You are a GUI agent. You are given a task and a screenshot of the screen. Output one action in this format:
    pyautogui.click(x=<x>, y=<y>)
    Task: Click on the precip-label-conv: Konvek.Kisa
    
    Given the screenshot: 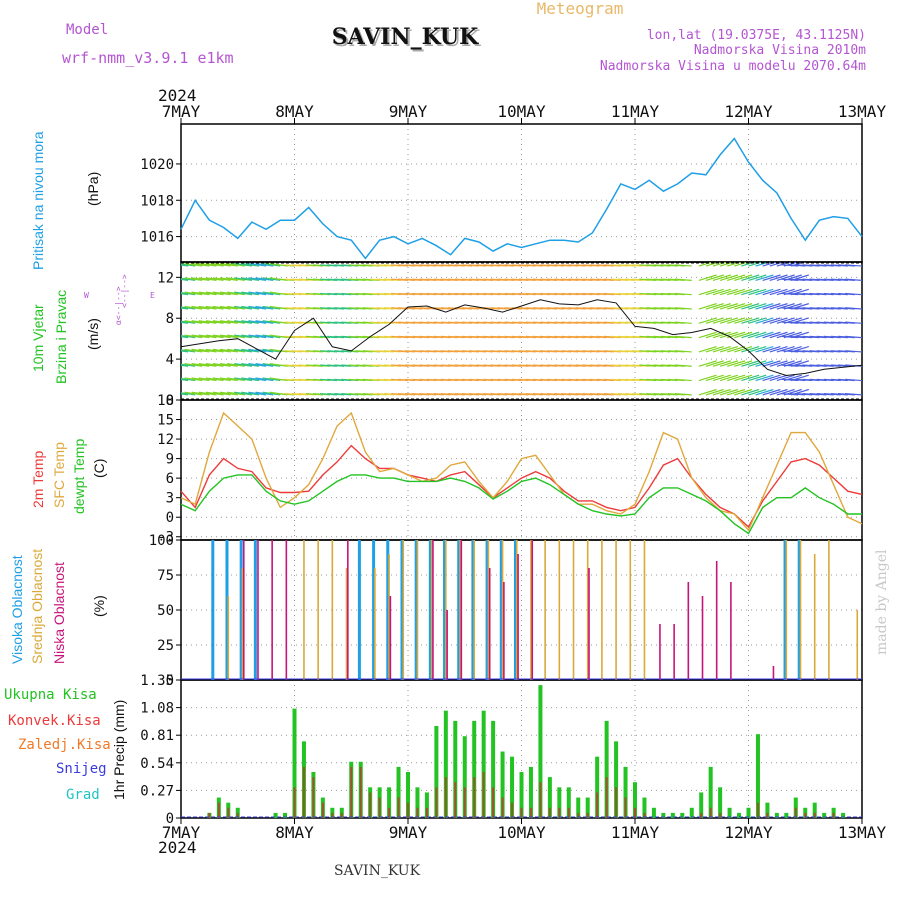 What is the action you would take?
    pyautogui.click(x=54, y=721)
    